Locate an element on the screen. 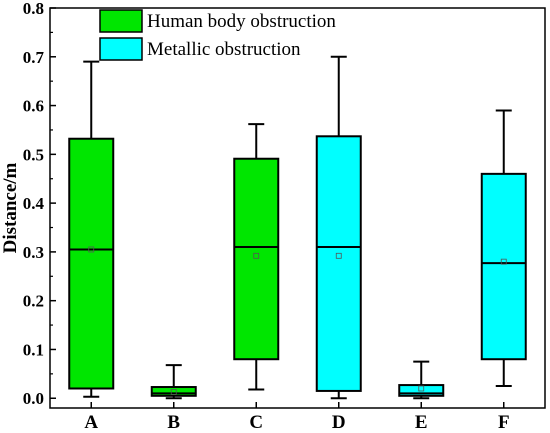  box-a is located at coordinates (91, 229).